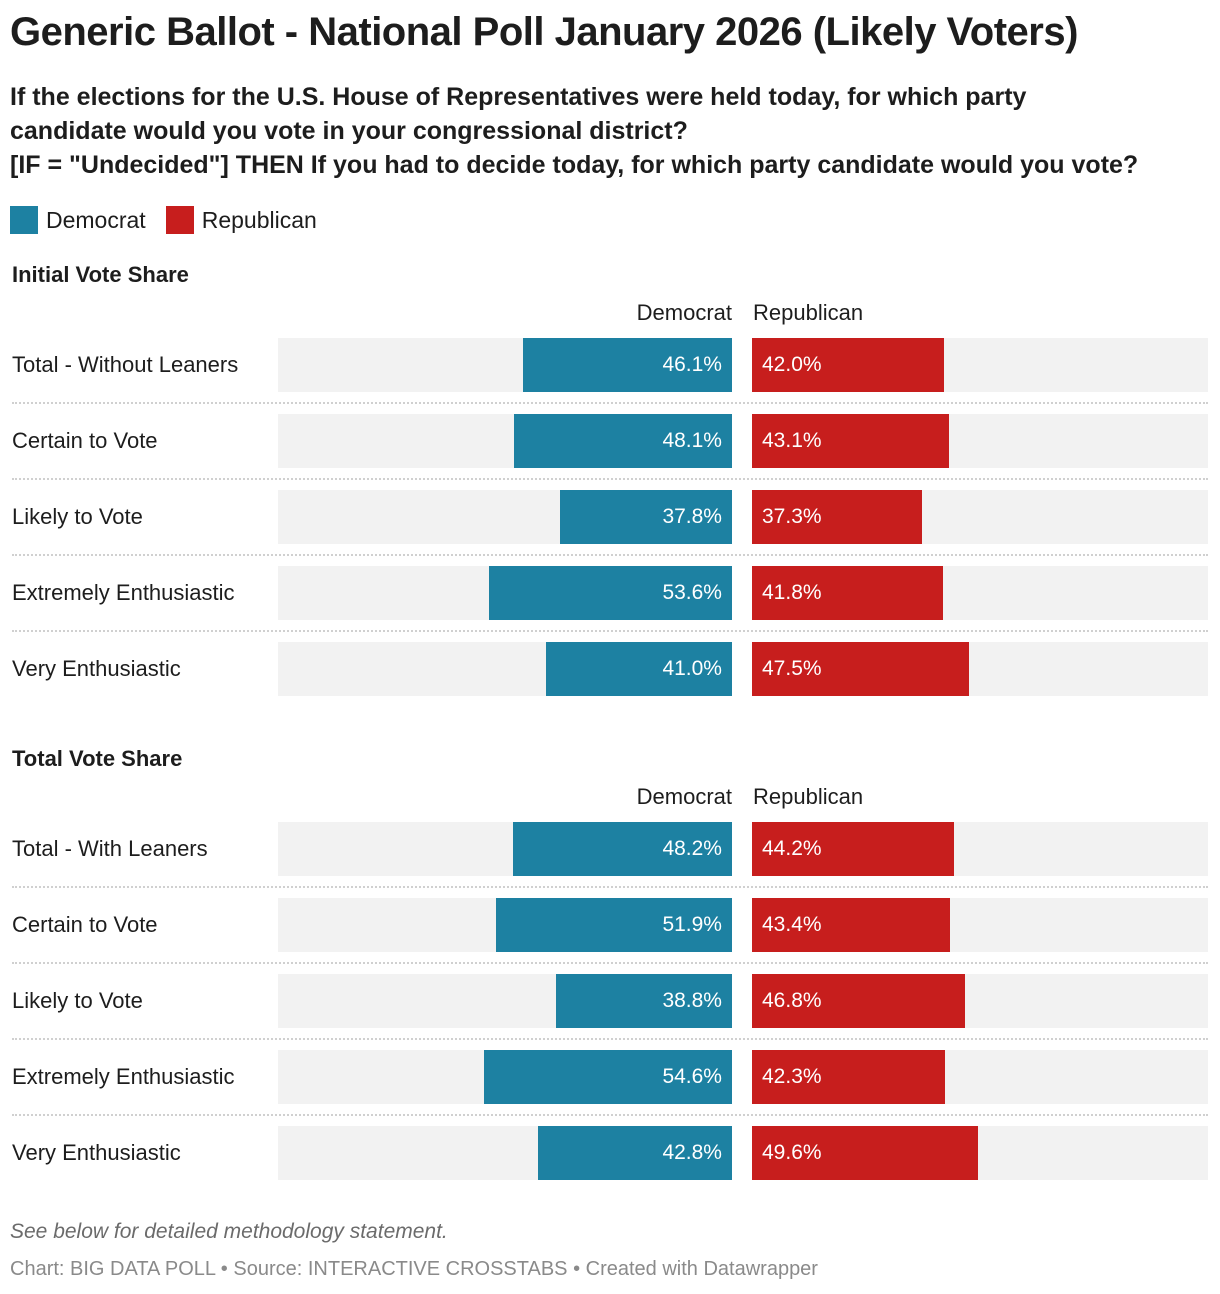  What do you see at coordinates (608, 1077) in the screenshot?
I see `bar-democrat: 54.6%` at bounding box center [608, 1077].